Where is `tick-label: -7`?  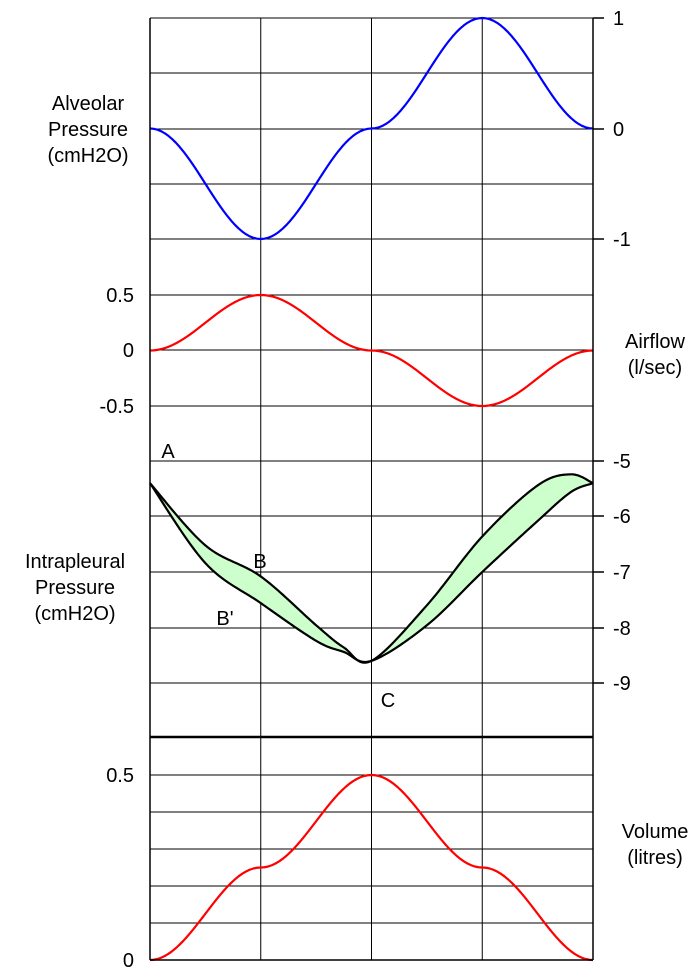
tick-label: -7 is located at coordinates (622, 573).